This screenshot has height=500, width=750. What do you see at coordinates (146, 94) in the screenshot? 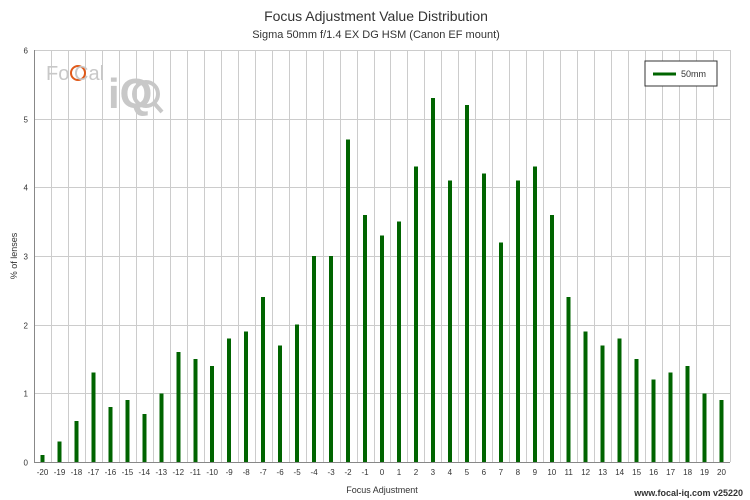
I see `logo-magnifier-icon` at bounding box center [146, 94].